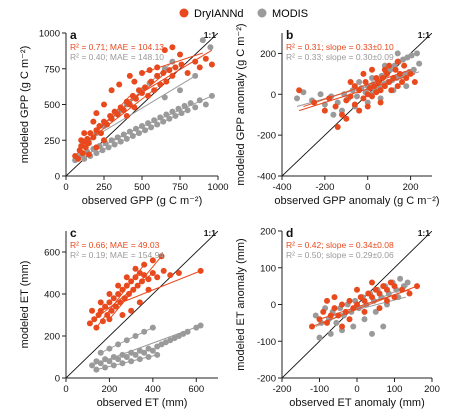 Image resolution: width=474 pixels, height=419 pixels. What do you see at coordinates (340, 47) in the screenshot?
I see `stats-dryiannd: R² = 0.31; slope = 0.33±0.10` at bounding box center [340, 47].